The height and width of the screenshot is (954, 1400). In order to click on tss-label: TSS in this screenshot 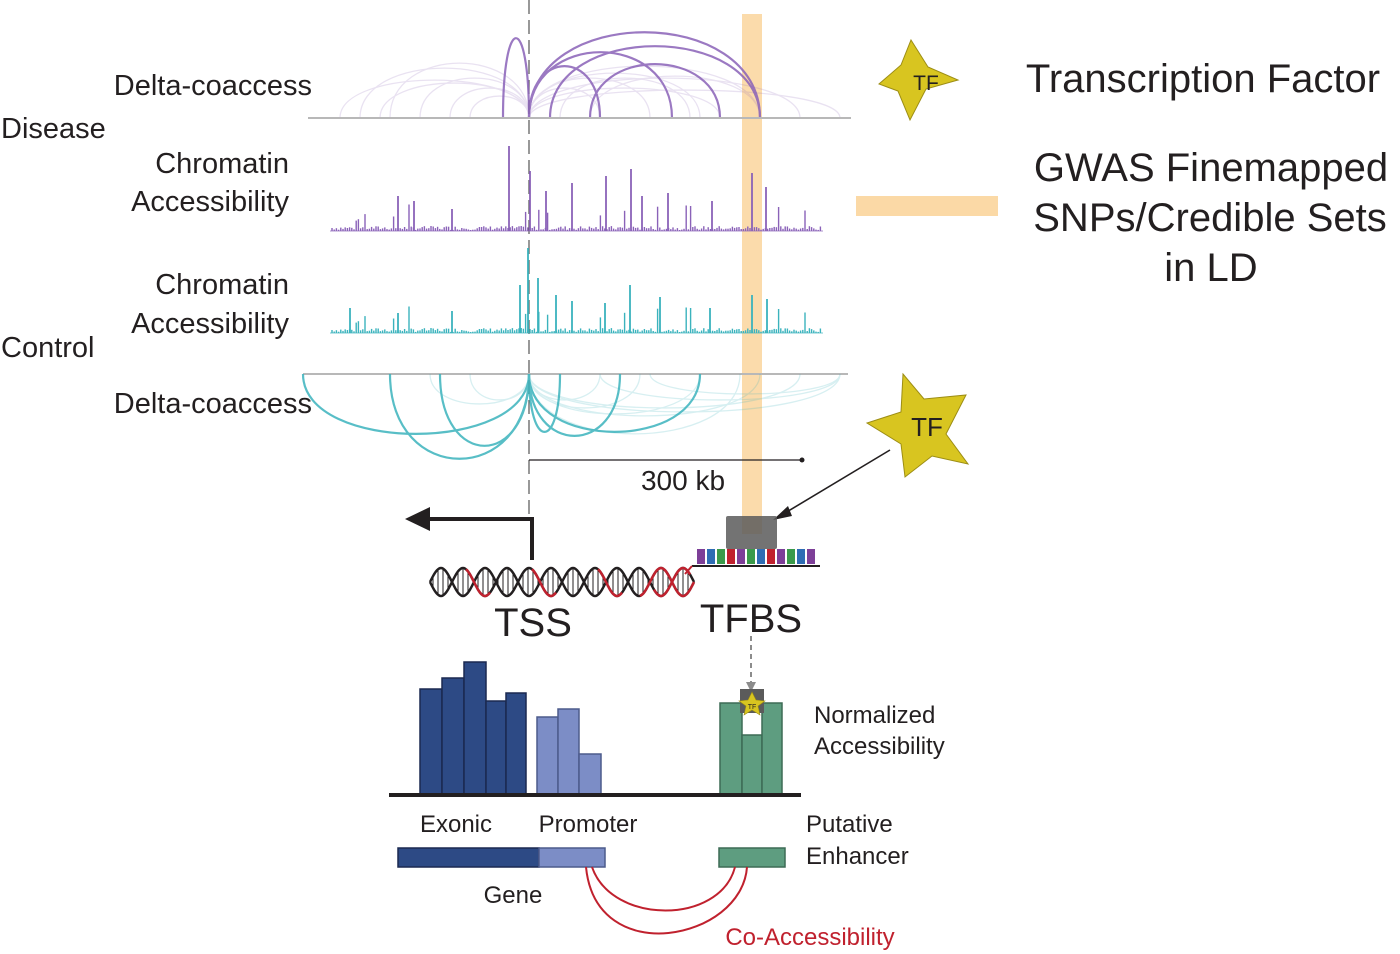, I will do `click(533, 623)`.